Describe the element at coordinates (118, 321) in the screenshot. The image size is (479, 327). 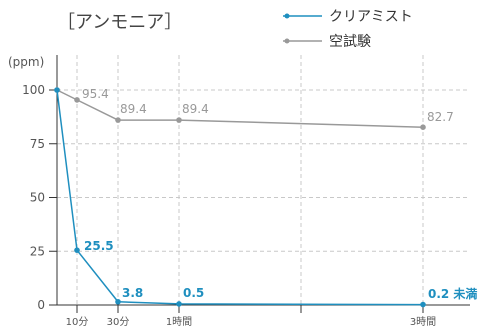
I see `x-tick-label: 30分` at that location.